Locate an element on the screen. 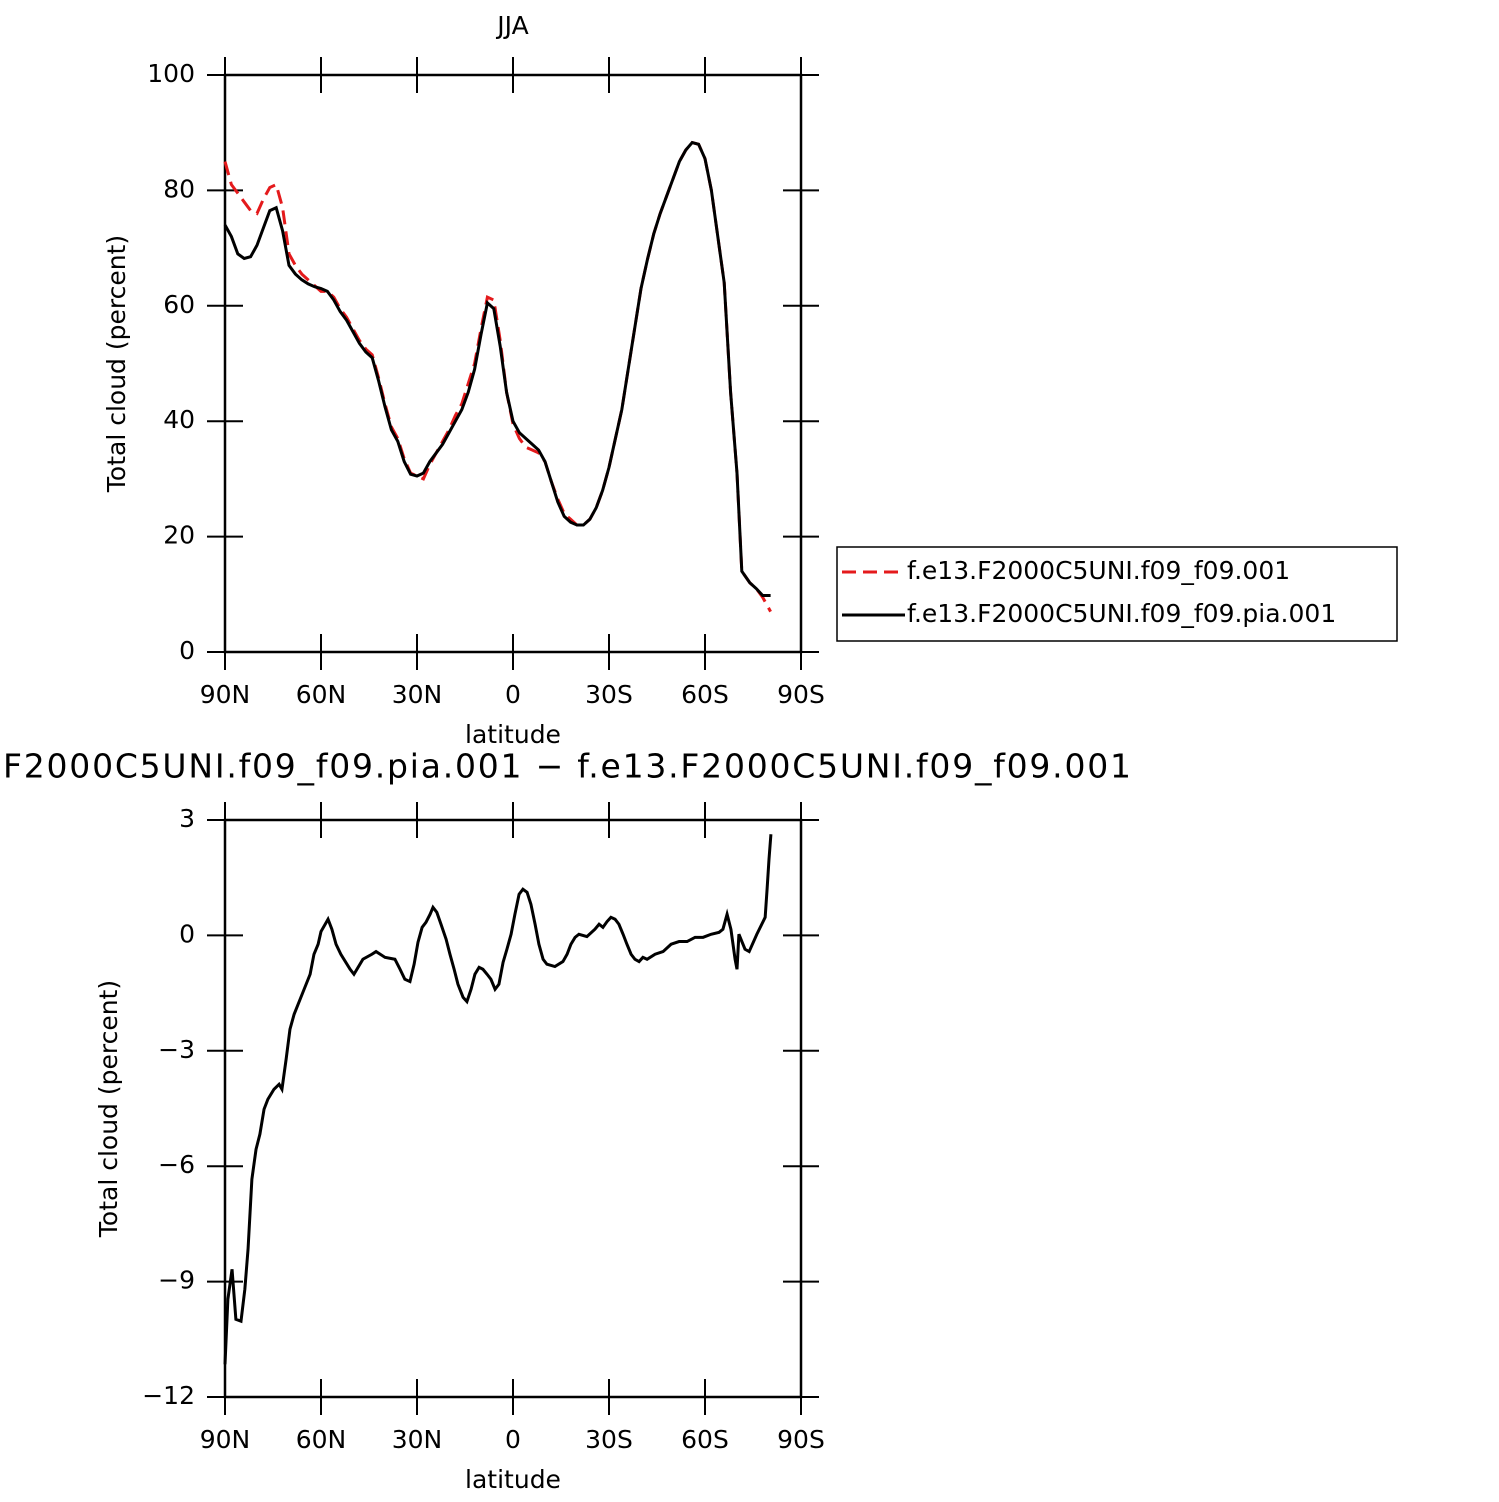 This screenshot has width=1499, height=1502. y-tick-label: 100 is located at coordinates (171, 73).